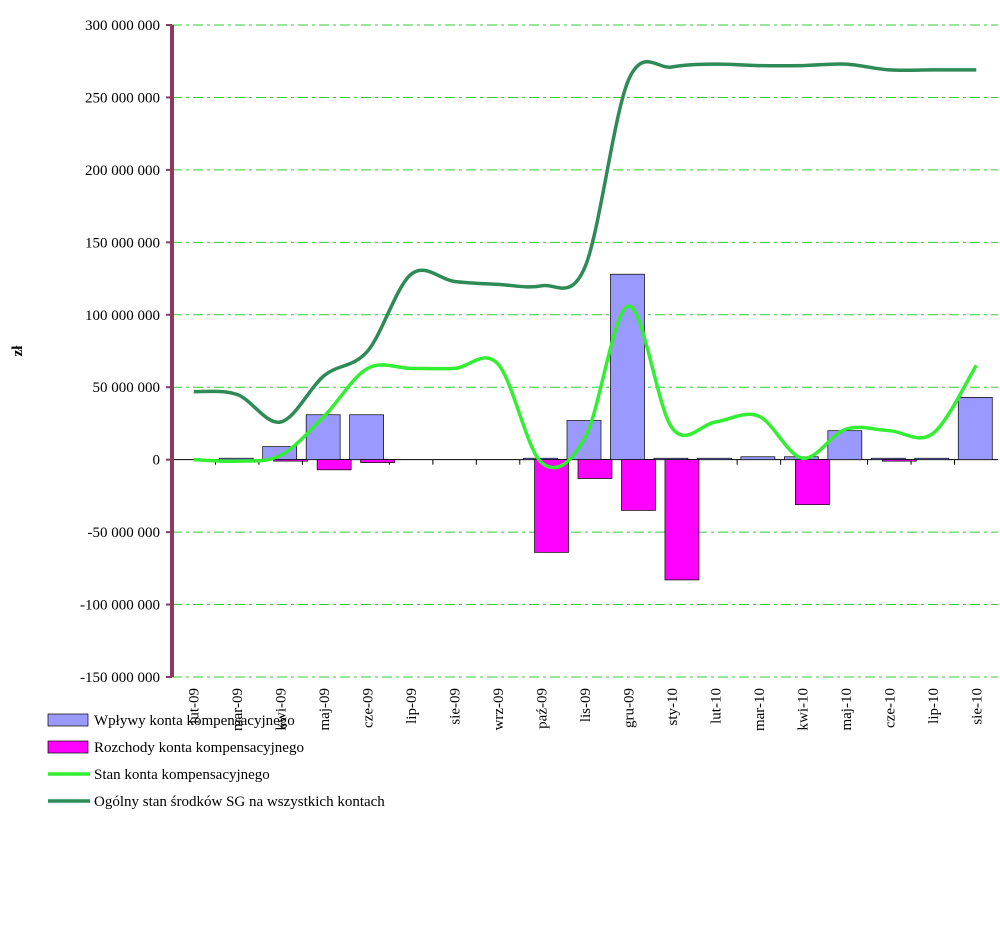  I want to click on x-tick-label: wrz-09, so click(499, 709).